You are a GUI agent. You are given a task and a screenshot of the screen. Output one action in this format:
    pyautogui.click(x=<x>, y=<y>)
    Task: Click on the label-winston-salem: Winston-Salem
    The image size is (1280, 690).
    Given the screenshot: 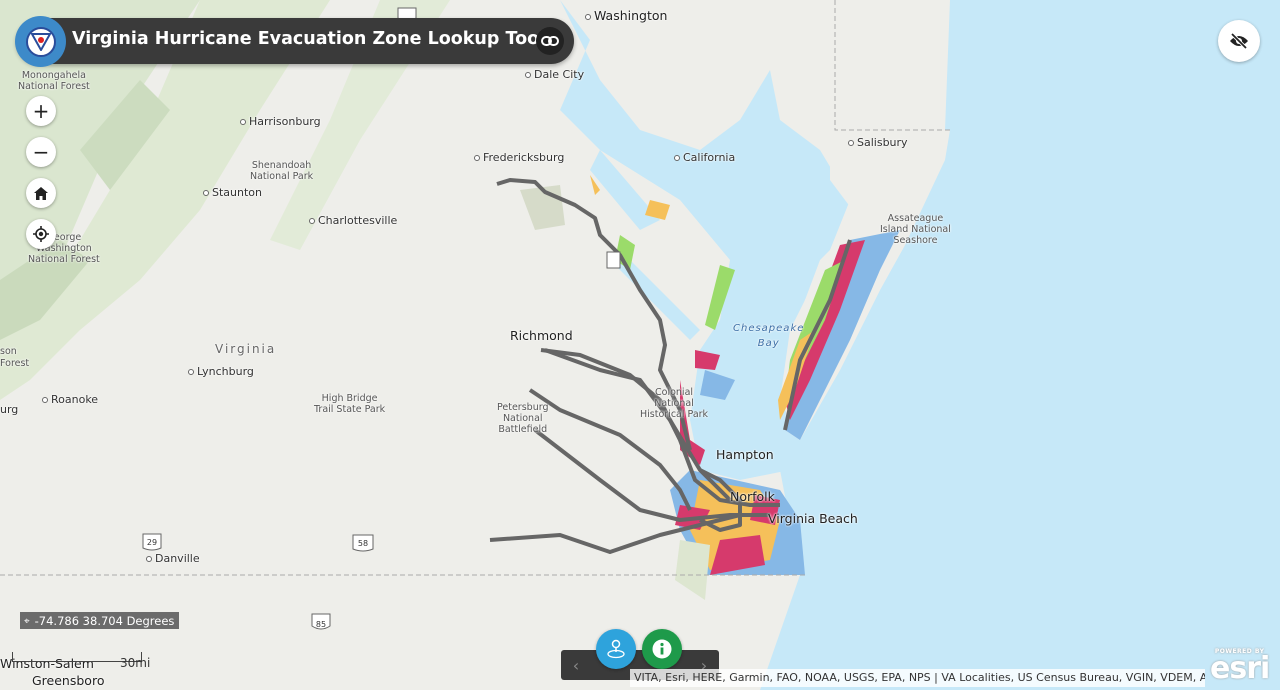 What is the action you would take?
    pyautogui.click(x=47, y=663)
    